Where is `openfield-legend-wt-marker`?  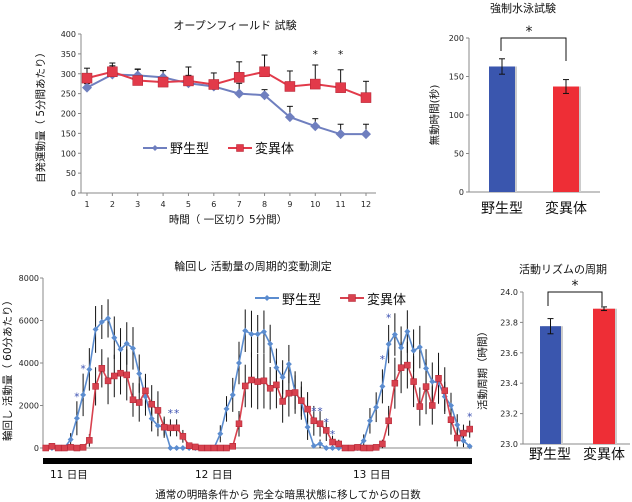
openfield-legend-wt-marker is located at coordinates (155, 148).